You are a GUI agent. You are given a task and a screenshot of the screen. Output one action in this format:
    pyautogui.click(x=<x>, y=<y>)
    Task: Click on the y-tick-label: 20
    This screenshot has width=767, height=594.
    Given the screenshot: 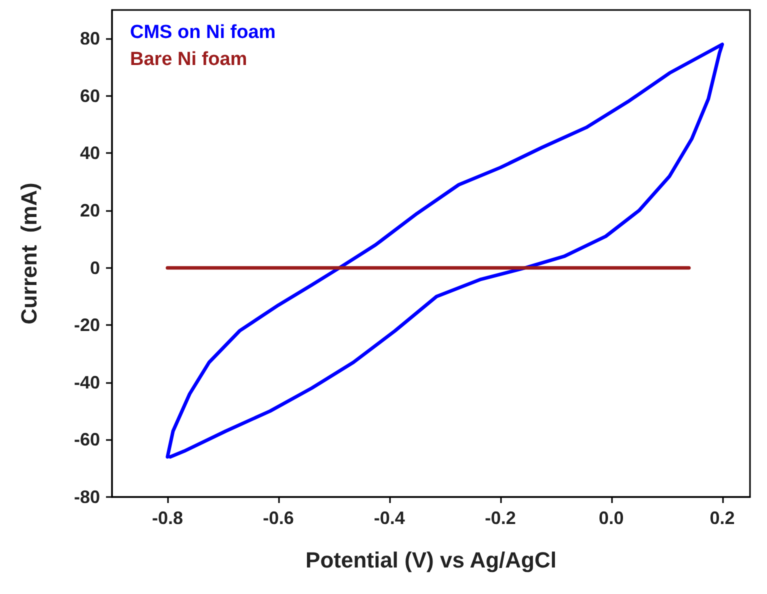 What is the action you would take?
    pyautogui.click(x=90, y=210)
    